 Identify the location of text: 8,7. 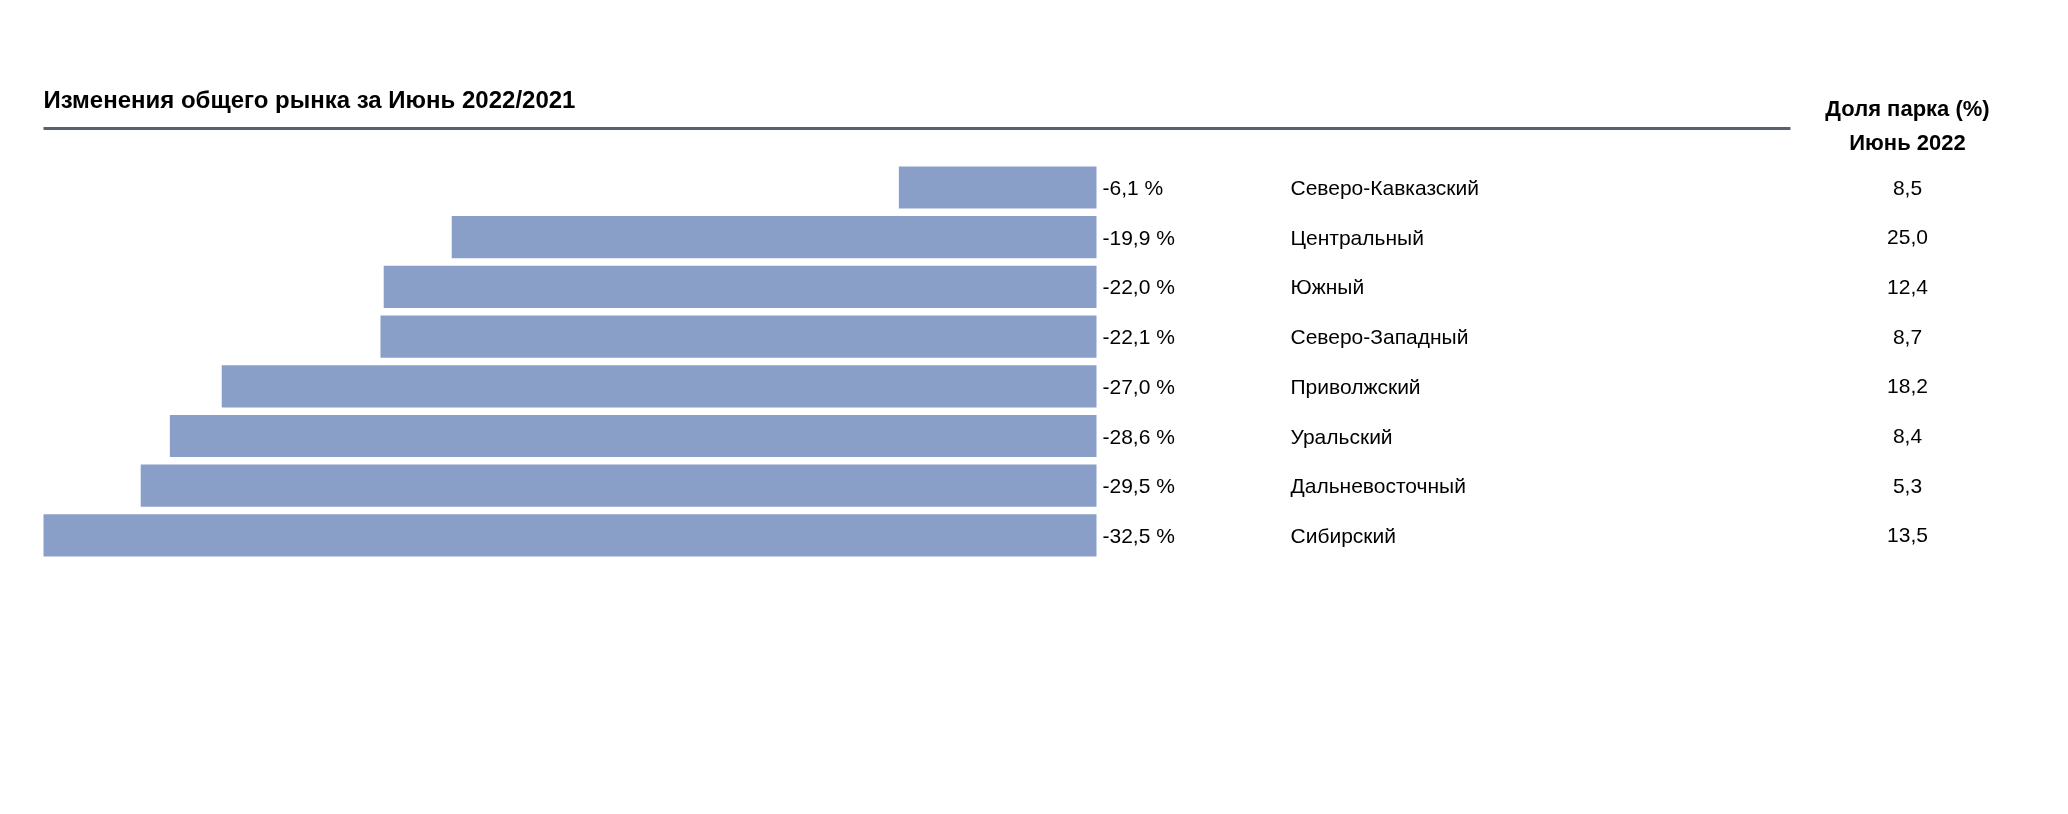
(1907, 336).